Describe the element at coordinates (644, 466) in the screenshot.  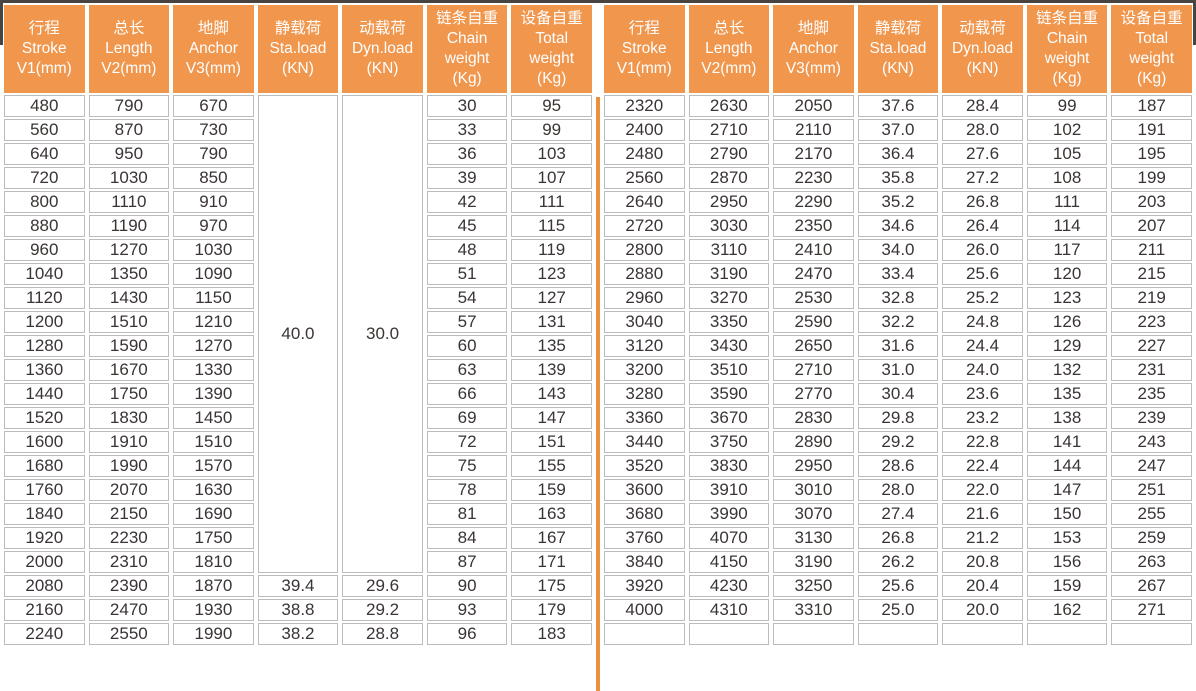
I see `cell-stroke: 3520` at that location.